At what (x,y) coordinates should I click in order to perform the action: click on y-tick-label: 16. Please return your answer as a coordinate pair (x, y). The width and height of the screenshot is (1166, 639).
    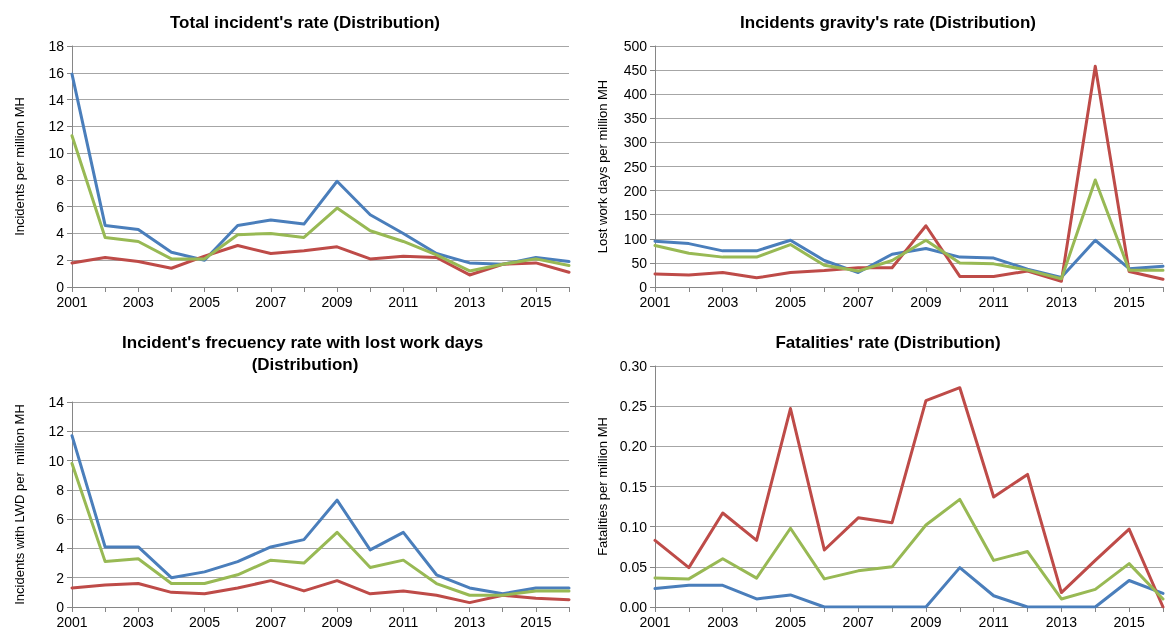
    Looking at the image, I should click on (56, 72).